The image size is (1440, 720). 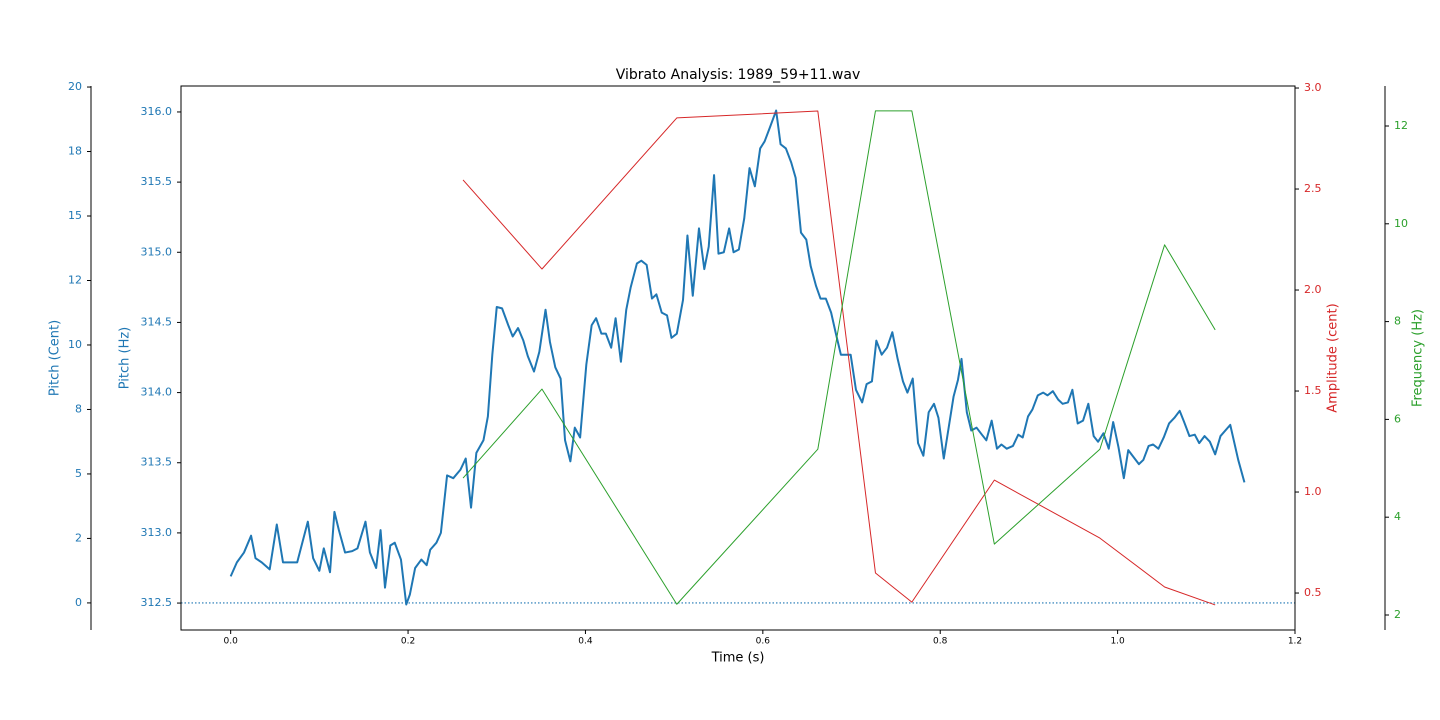 What do you see at coordinates (1313, 491) in the screenshot?
I see `y-tick-label: 1.0` at bounding box center [1313, 491].